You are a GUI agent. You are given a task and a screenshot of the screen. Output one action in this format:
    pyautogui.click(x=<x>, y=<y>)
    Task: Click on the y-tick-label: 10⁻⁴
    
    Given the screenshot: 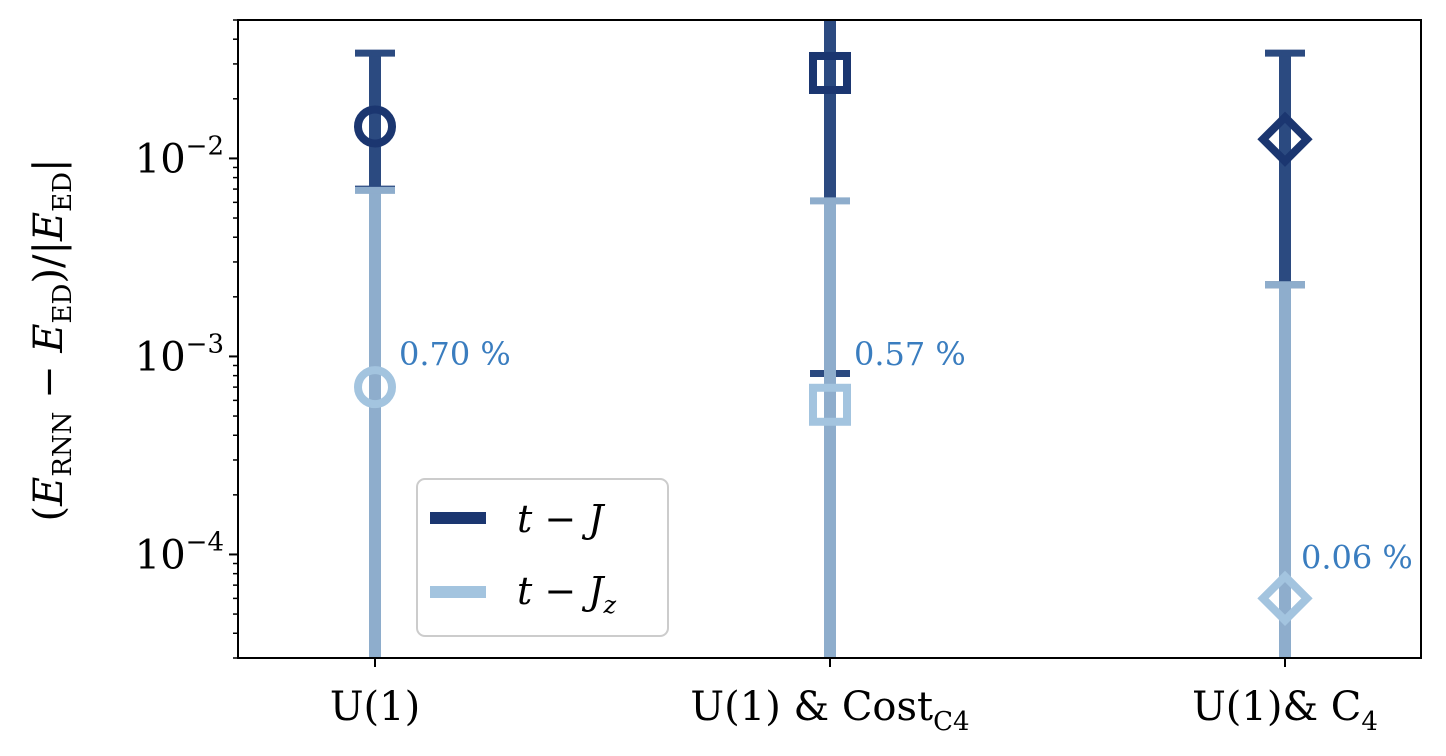 What is the action you would take?
    pyautogui.click(x=179, y=552)
    